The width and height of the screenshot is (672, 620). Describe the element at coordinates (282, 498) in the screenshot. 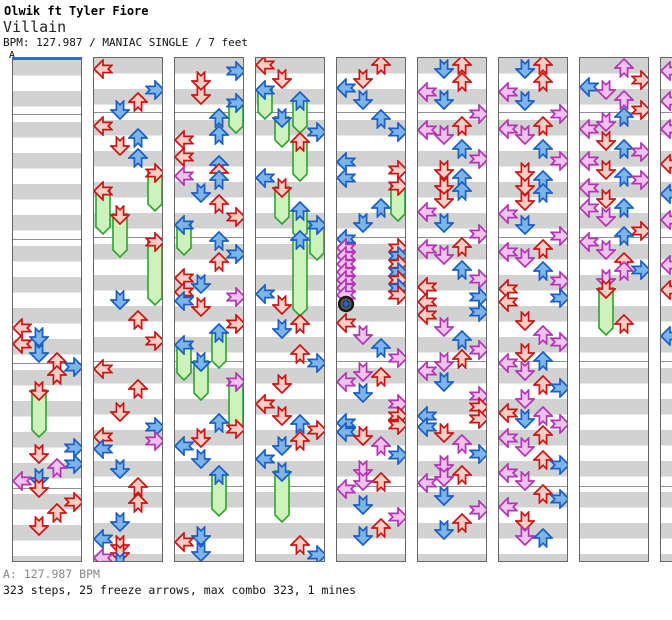

I see `freeze-arrow-body` at that location.